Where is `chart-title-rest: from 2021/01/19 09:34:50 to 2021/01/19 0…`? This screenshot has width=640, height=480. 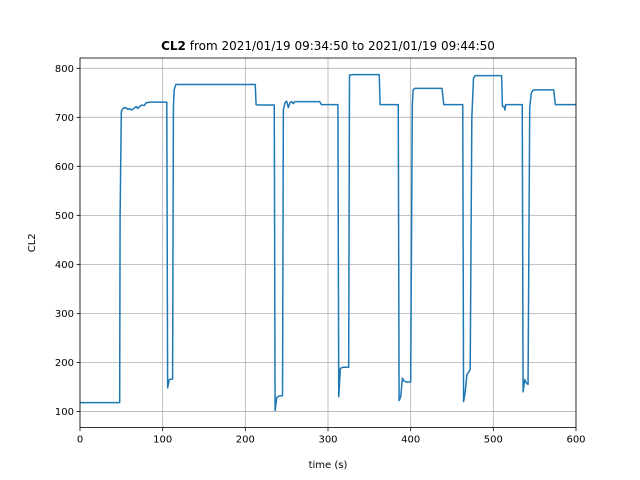 chart-title-rest: from 2021/01/19 09:34:50 to 2021/01/19 0… is located at coordinates (340, 46).